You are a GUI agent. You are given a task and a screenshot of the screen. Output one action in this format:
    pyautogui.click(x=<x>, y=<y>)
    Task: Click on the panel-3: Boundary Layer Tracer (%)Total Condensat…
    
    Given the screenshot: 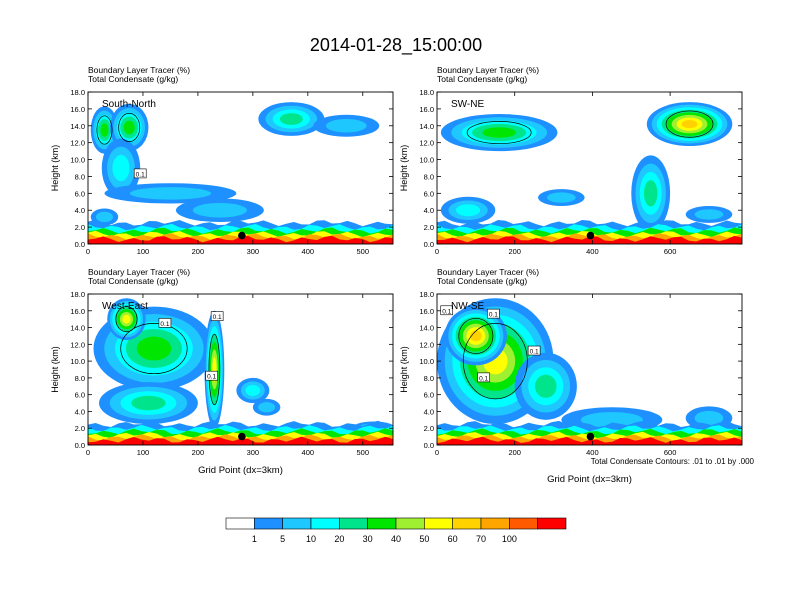 What is the action you would take?
    pyautogui.click(x=222, y=371)
    